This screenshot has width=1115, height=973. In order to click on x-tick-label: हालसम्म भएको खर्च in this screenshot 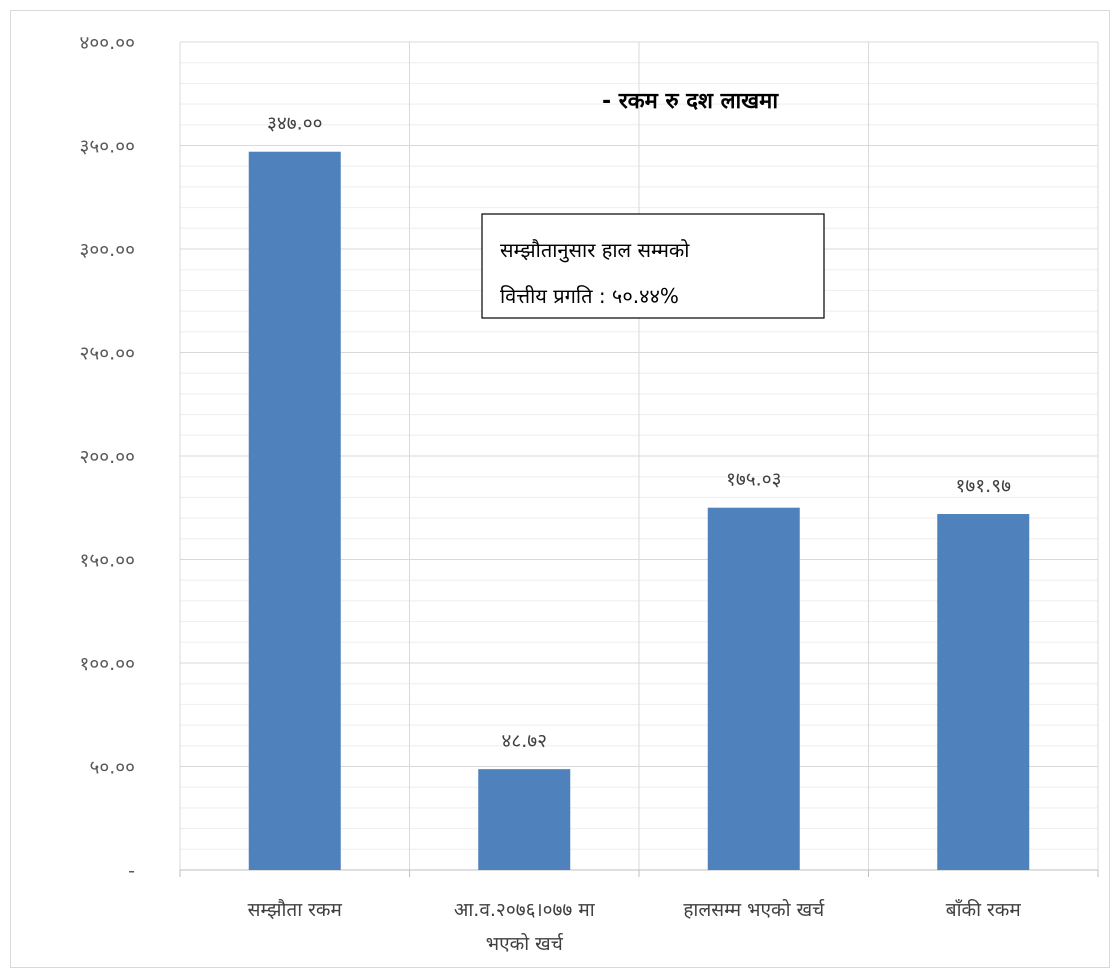, I will do `click(754, 909)`.